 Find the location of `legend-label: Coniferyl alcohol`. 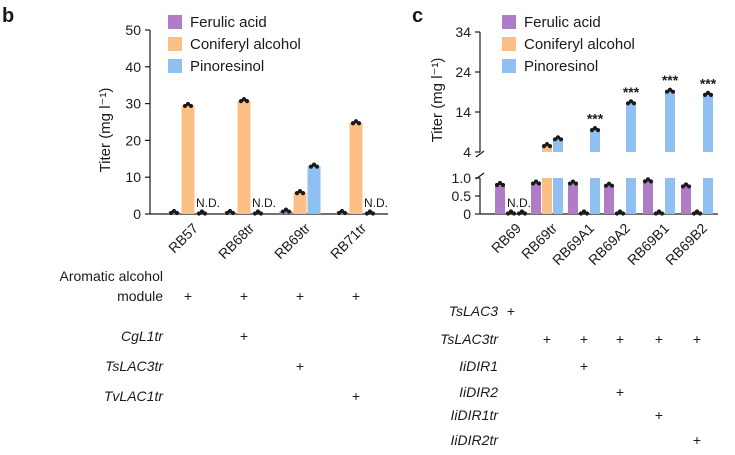

legend-label: Coniferyl alcohol is located at coordinates (579, 44).